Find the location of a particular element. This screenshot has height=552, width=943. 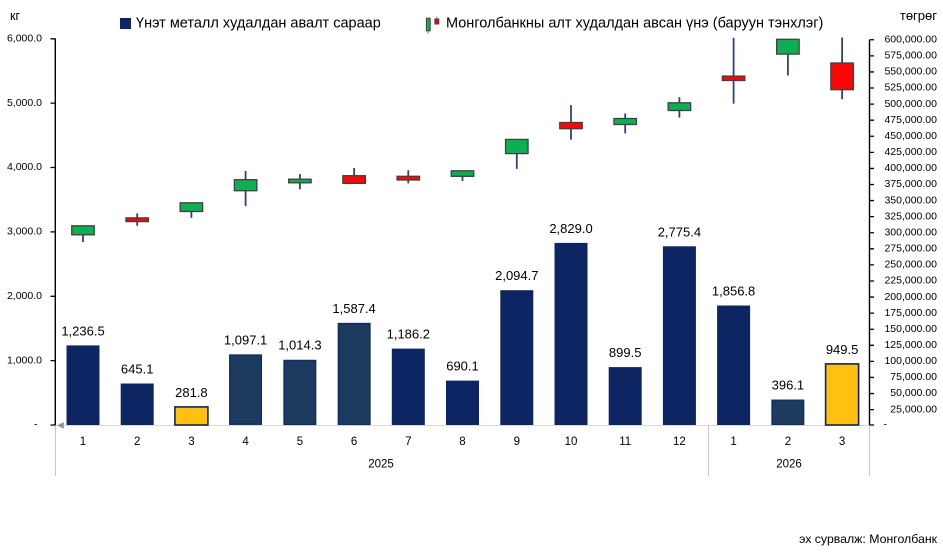

svg-text: 600,000.00 is located at coordinates (910, 39).